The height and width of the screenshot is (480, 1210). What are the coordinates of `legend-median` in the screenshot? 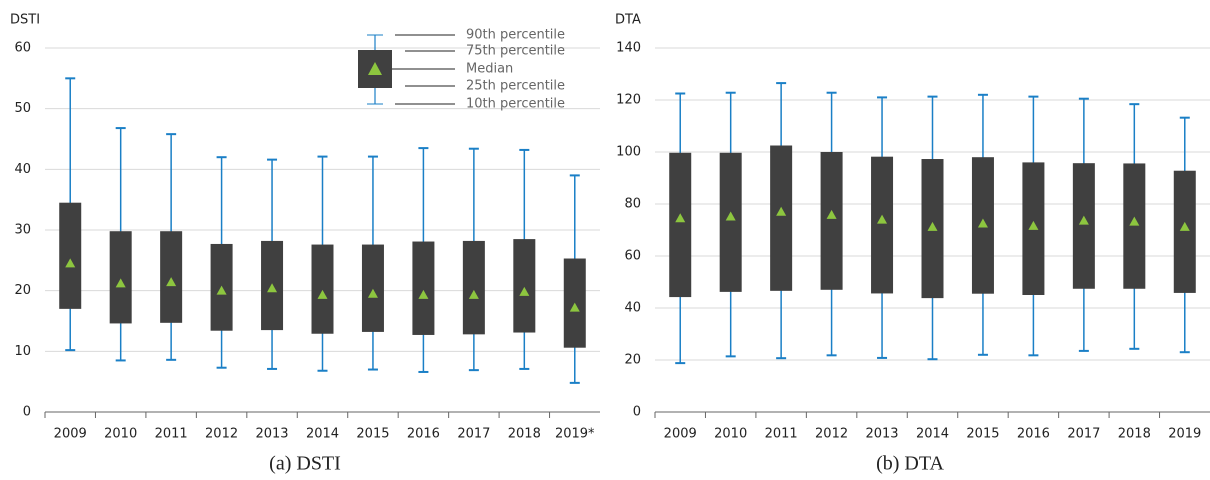 It's located at (375, 68).